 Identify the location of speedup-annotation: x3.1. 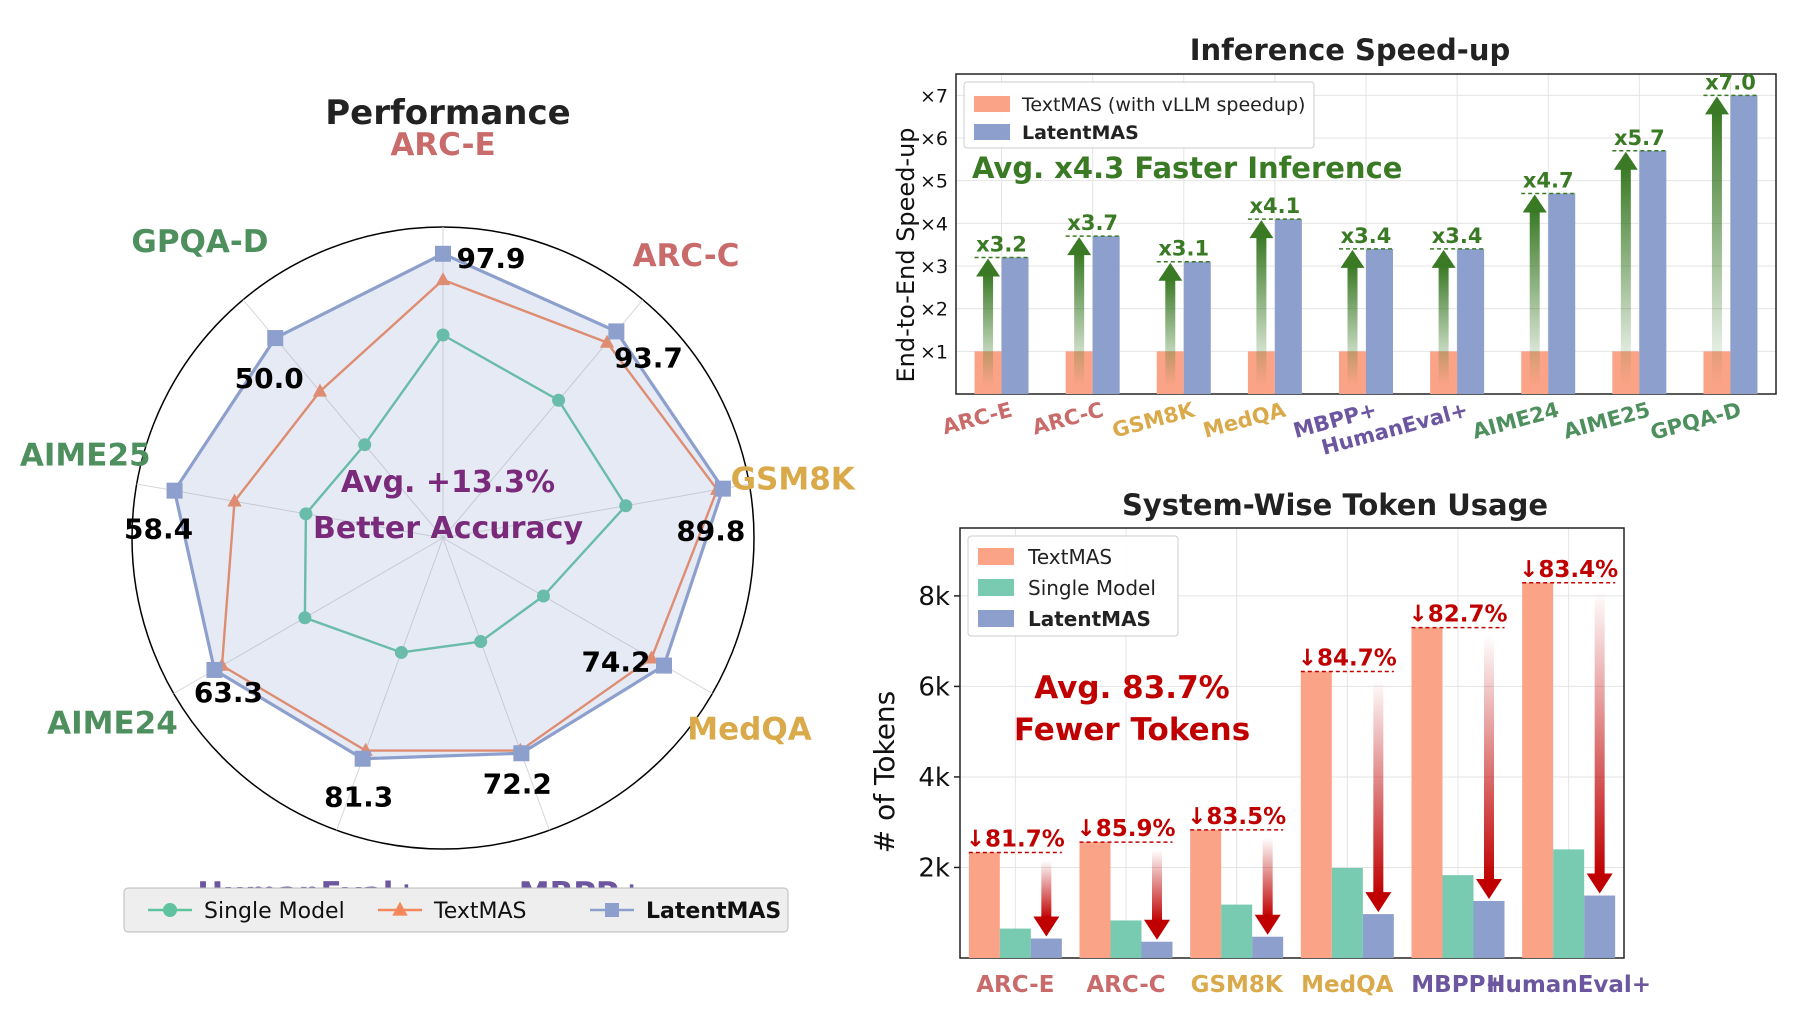
(1183, 249).